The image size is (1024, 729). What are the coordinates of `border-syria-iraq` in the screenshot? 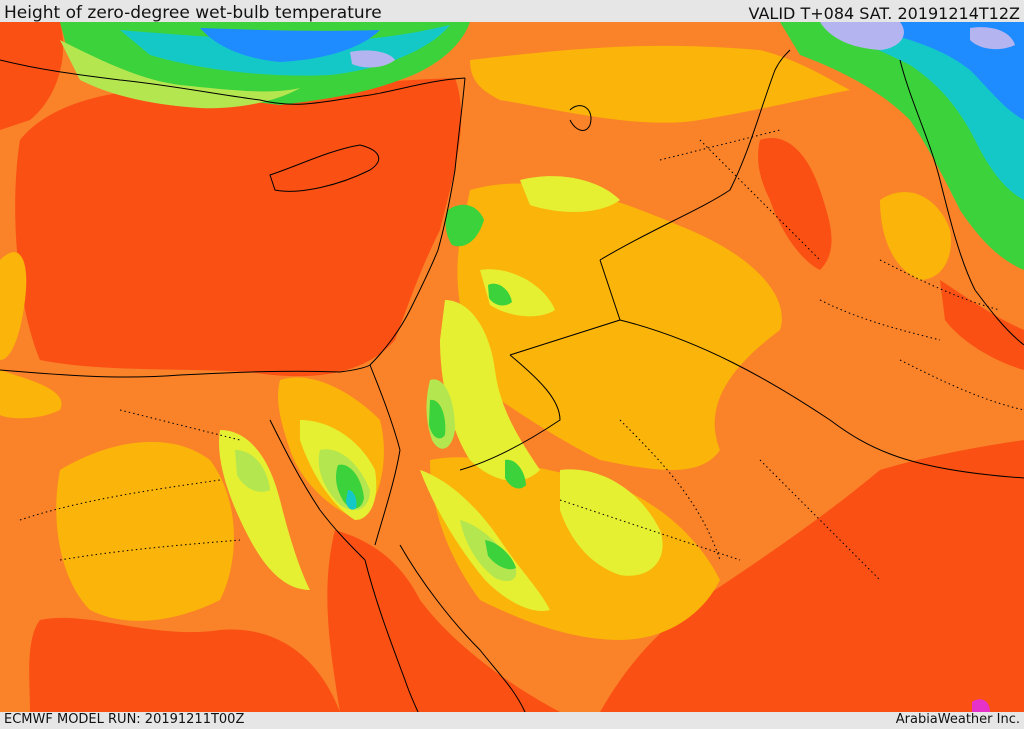 It's located at (695, 155).